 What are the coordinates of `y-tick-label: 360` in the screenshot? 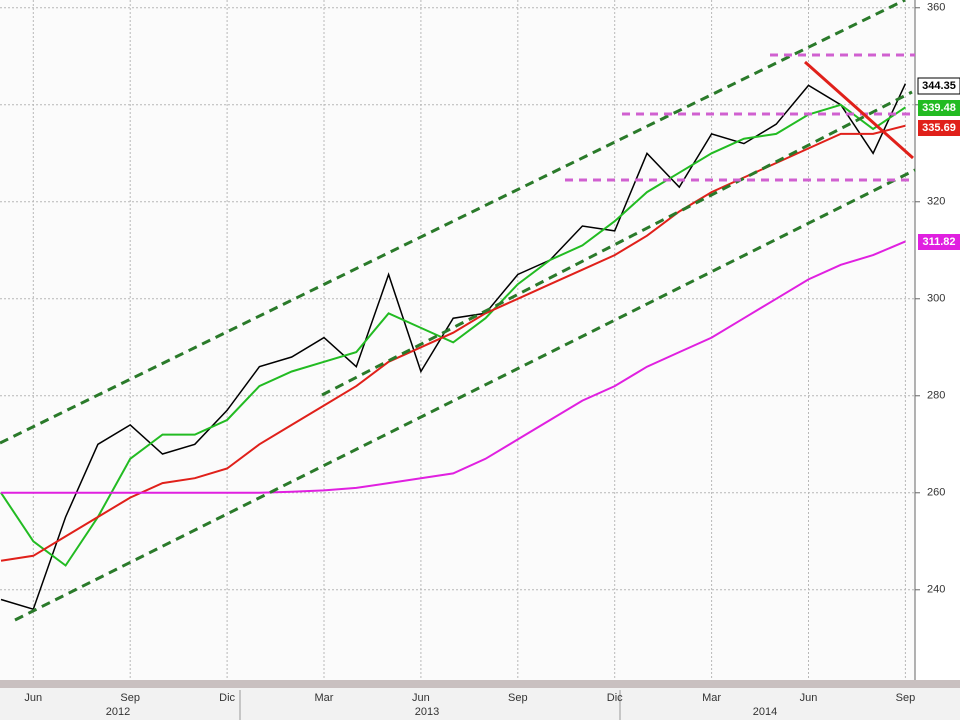 It's located at (936, 8).